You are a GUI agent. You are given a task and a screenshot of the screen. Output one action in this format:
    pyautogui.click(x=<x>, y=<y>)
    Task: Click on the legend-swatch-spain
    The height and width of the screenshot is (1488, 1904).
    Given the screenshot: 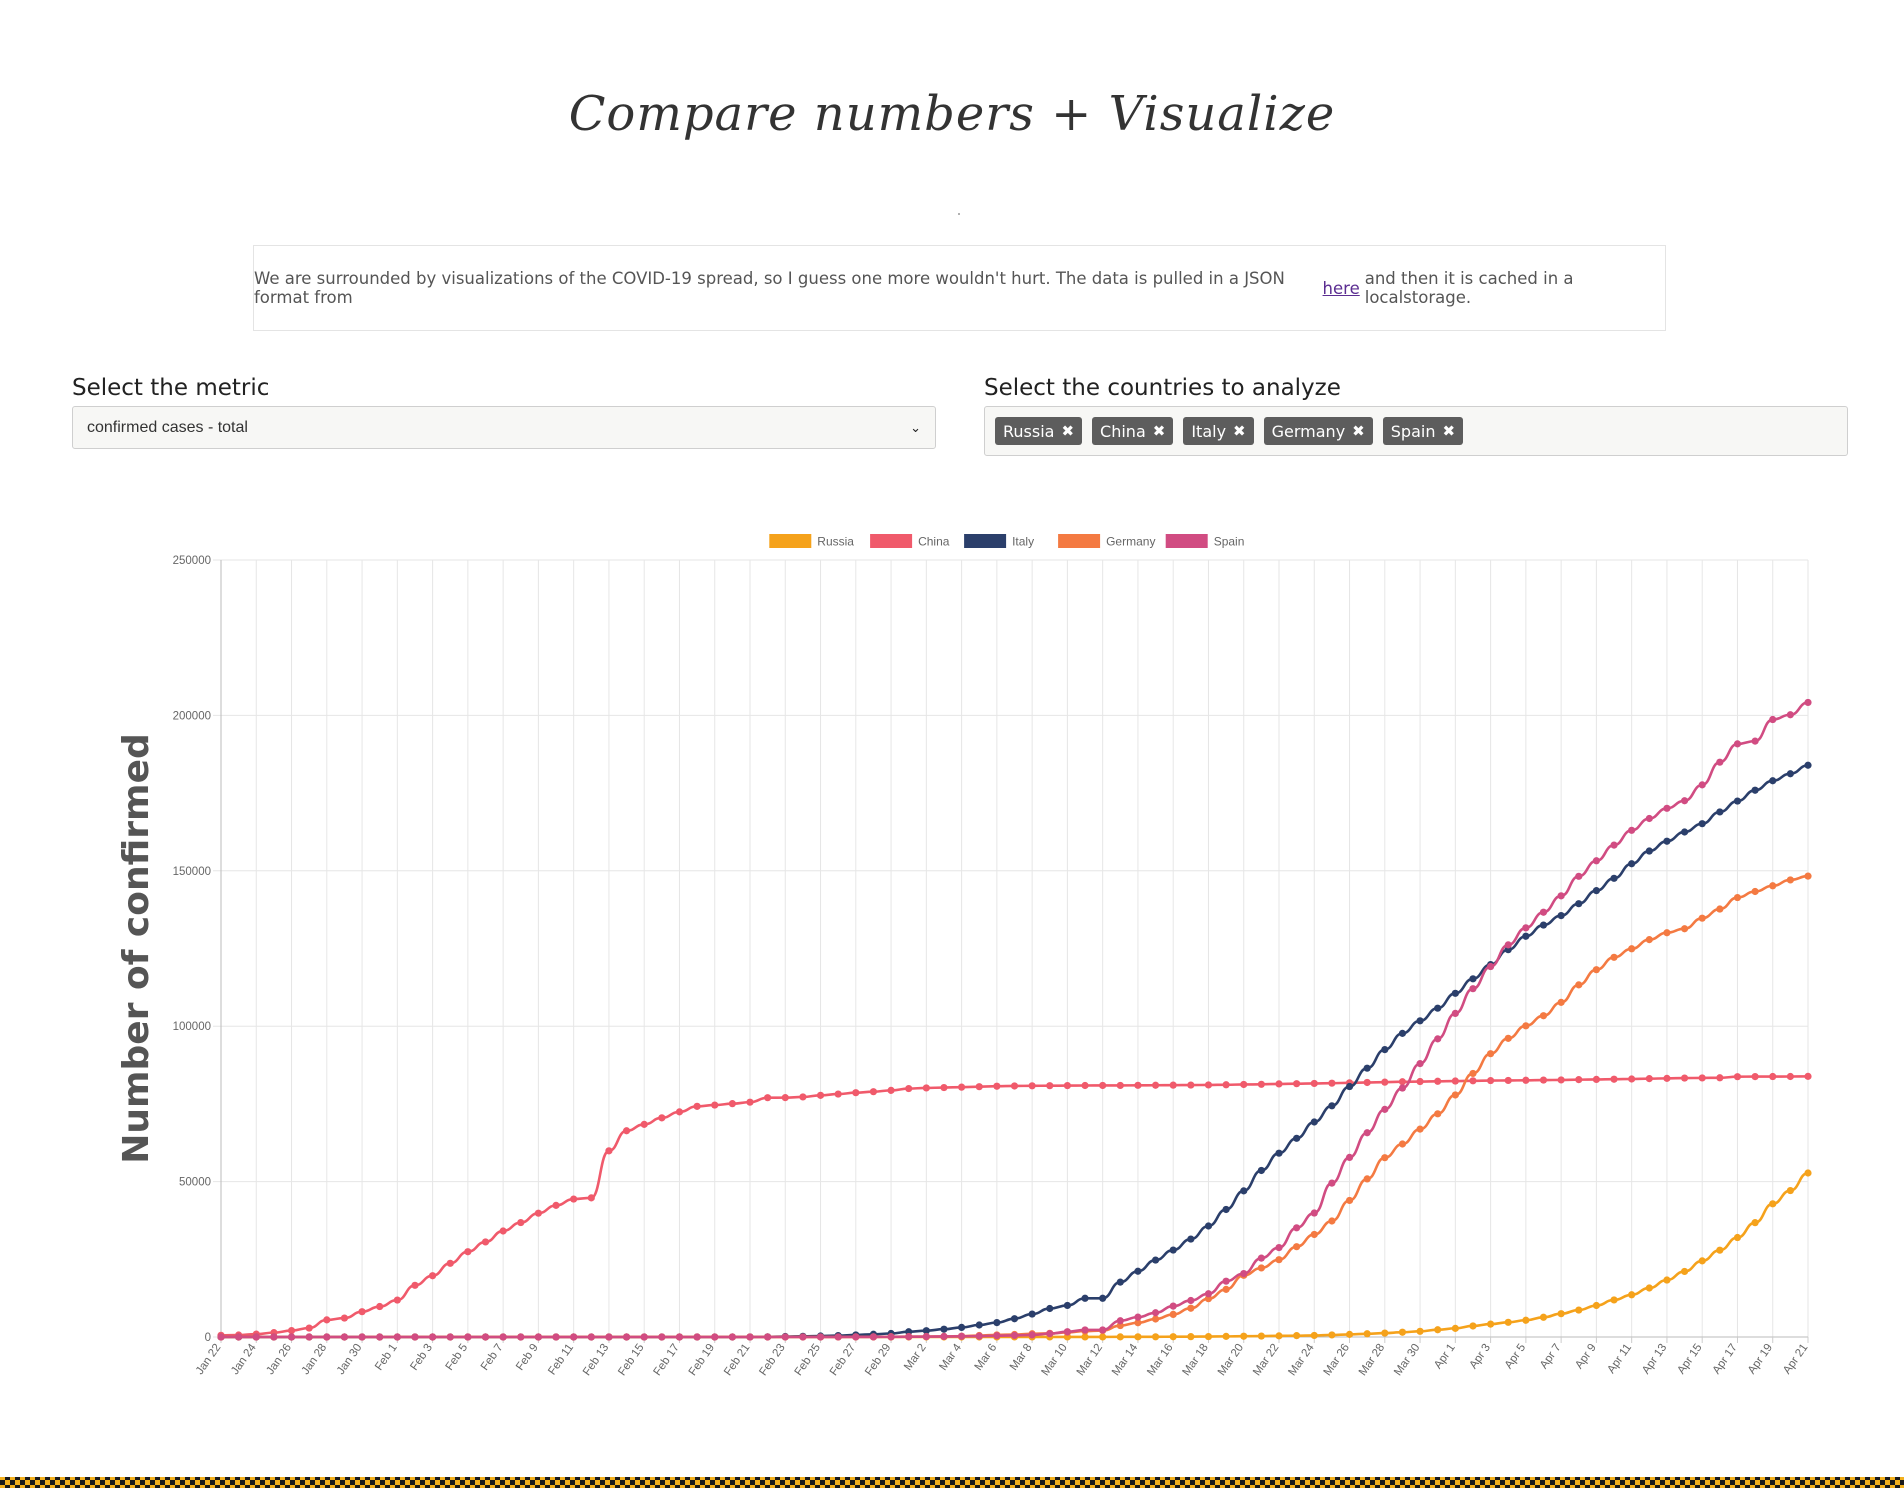 What is the action you would take?
    pyautogui.click(x=1186, y=541)
    